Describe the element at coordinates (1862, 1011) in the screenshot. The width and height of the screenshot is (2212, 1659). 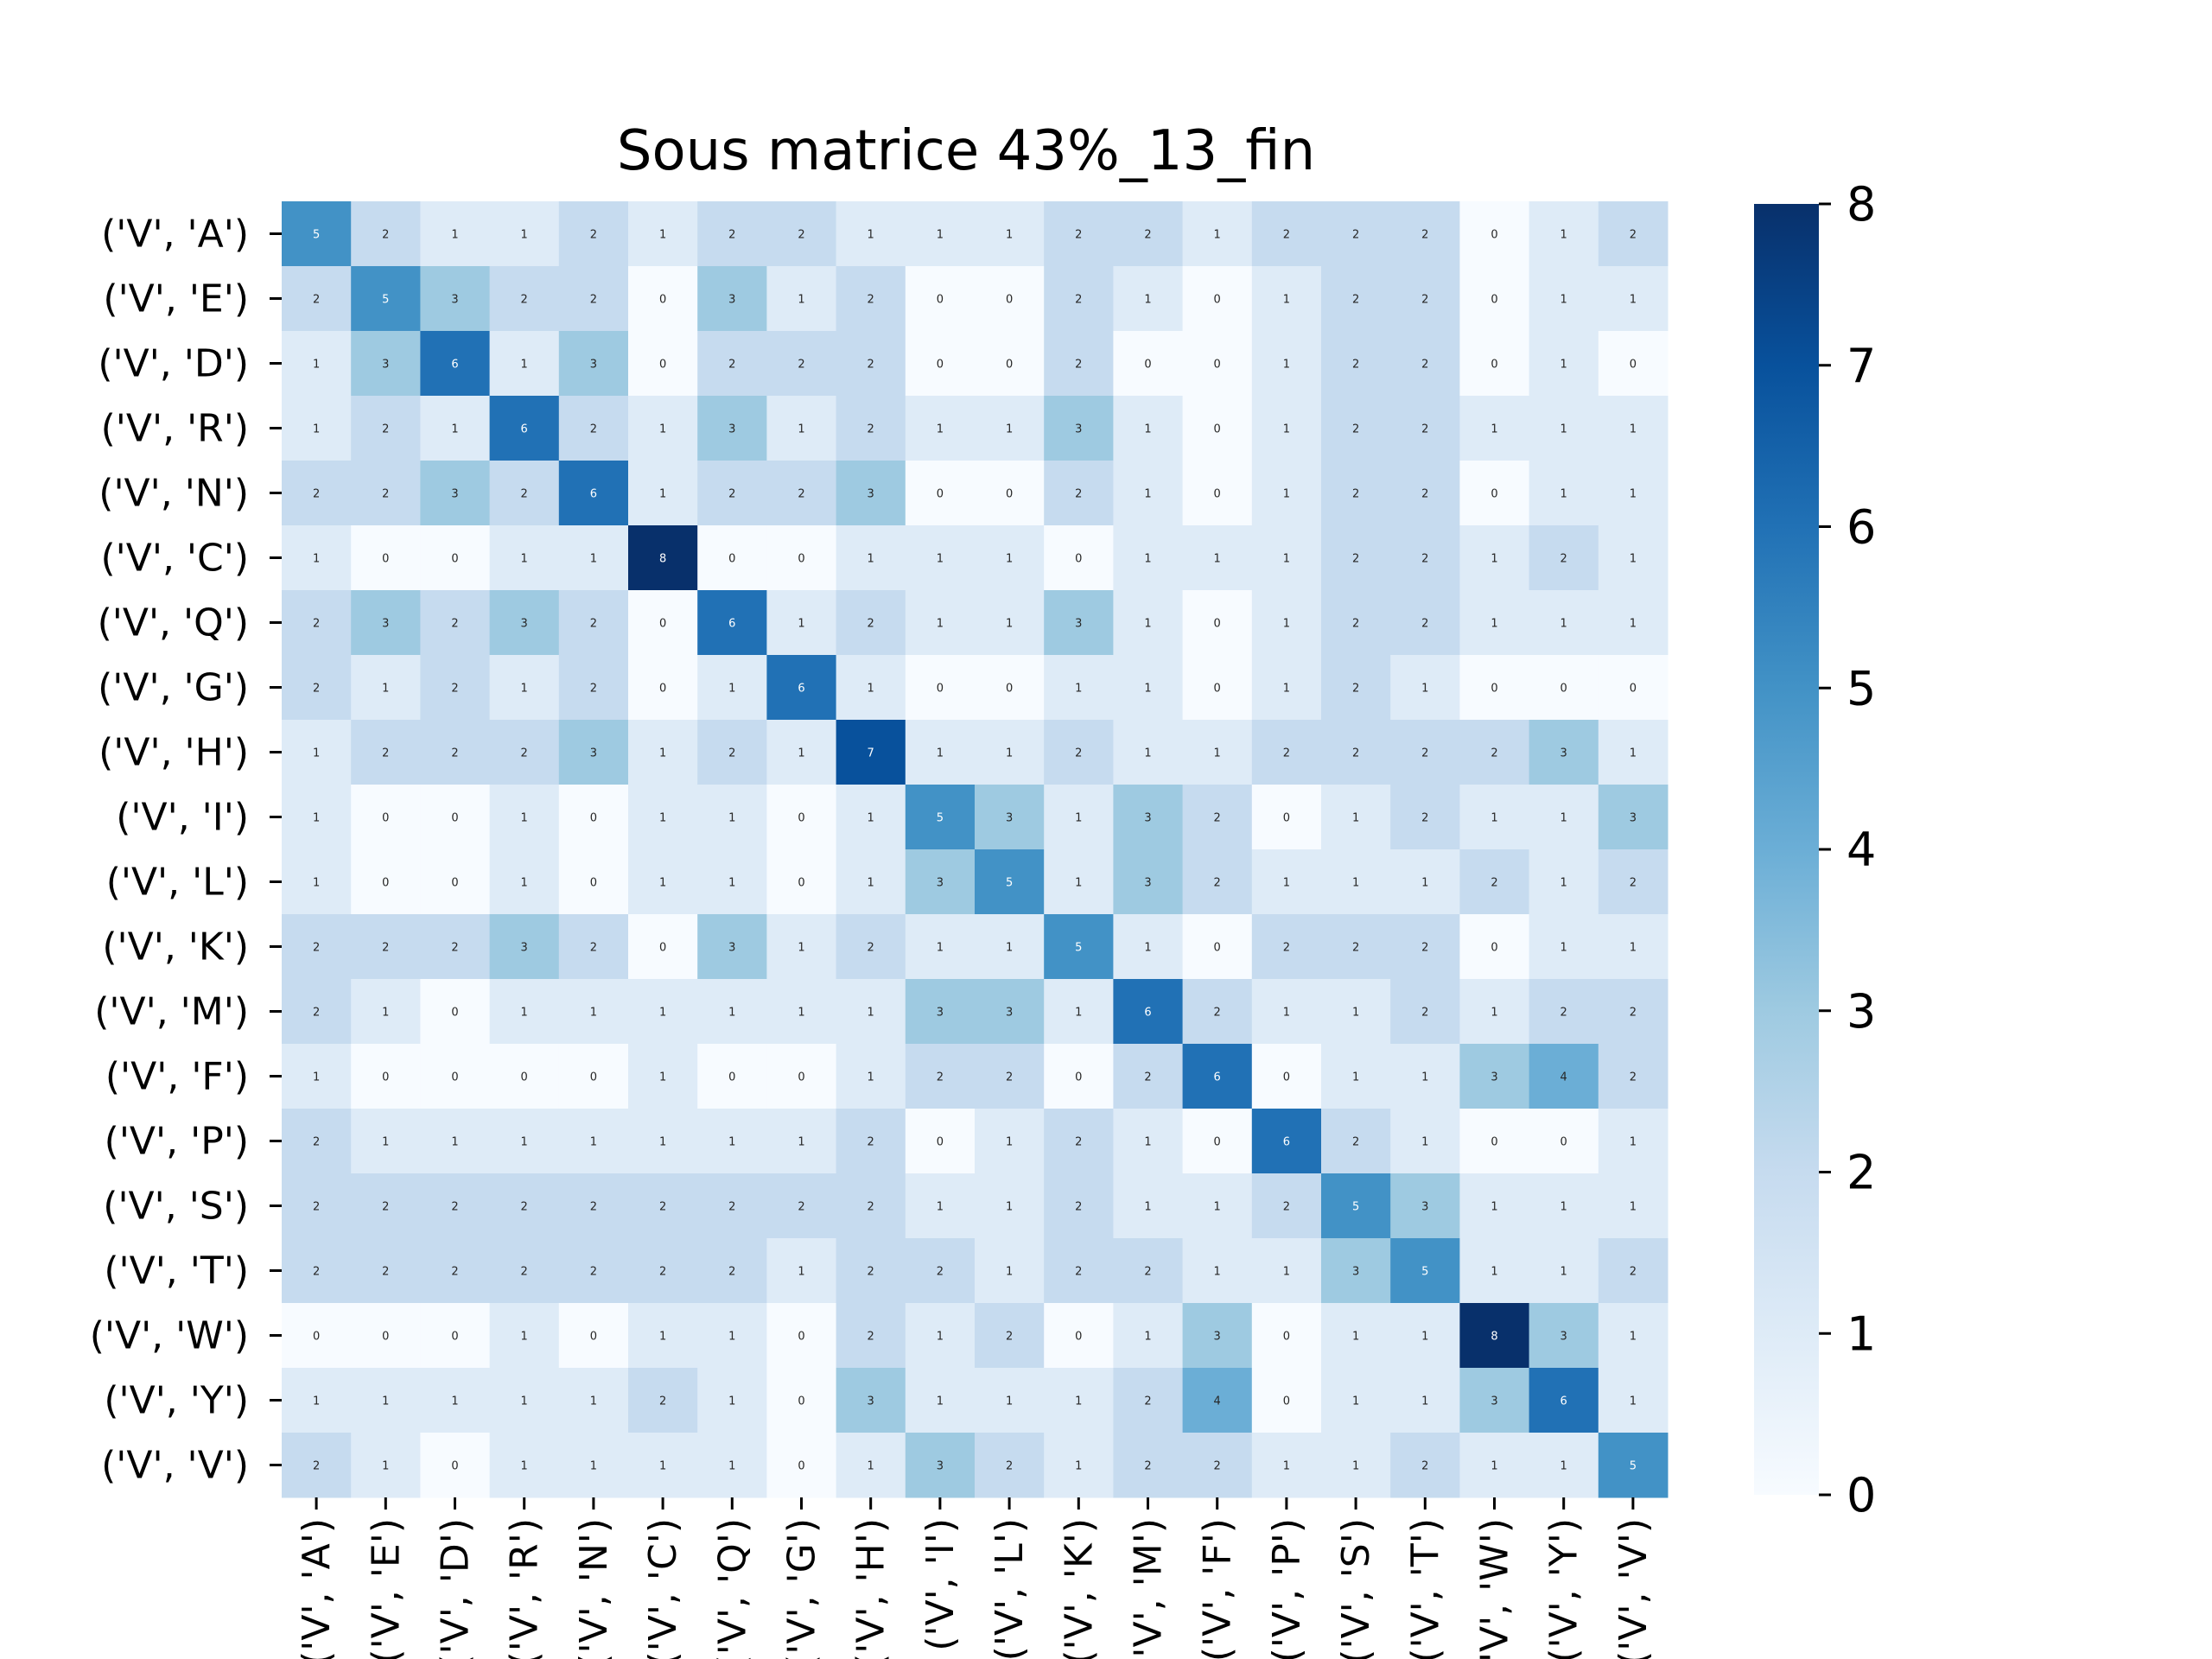
I see `colorbar-tick-label: 3` at that location.